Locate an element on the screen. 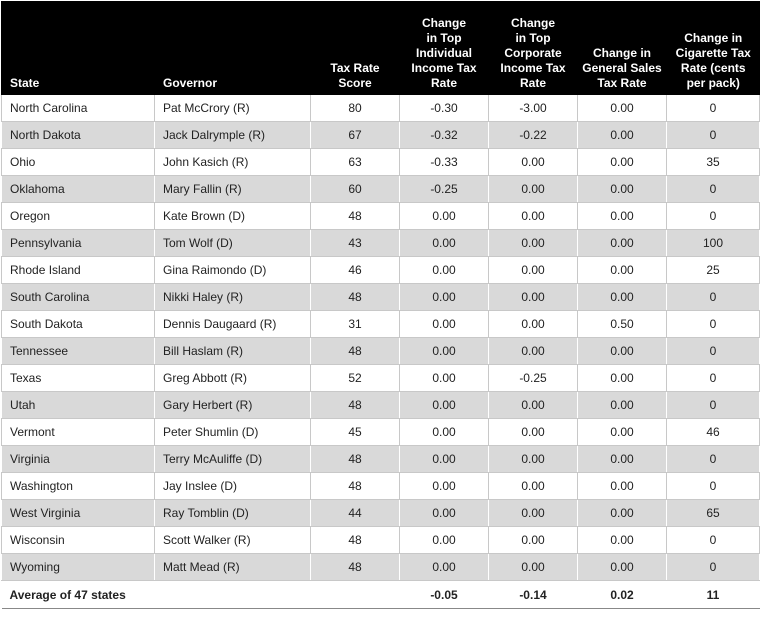 Image resolution: width=761 pixels, height=617 pixels. table-row: Tennessee Bill Haslam (R) 48 0.00 0.00 0.00 0 is located at coordinates (380, 351).